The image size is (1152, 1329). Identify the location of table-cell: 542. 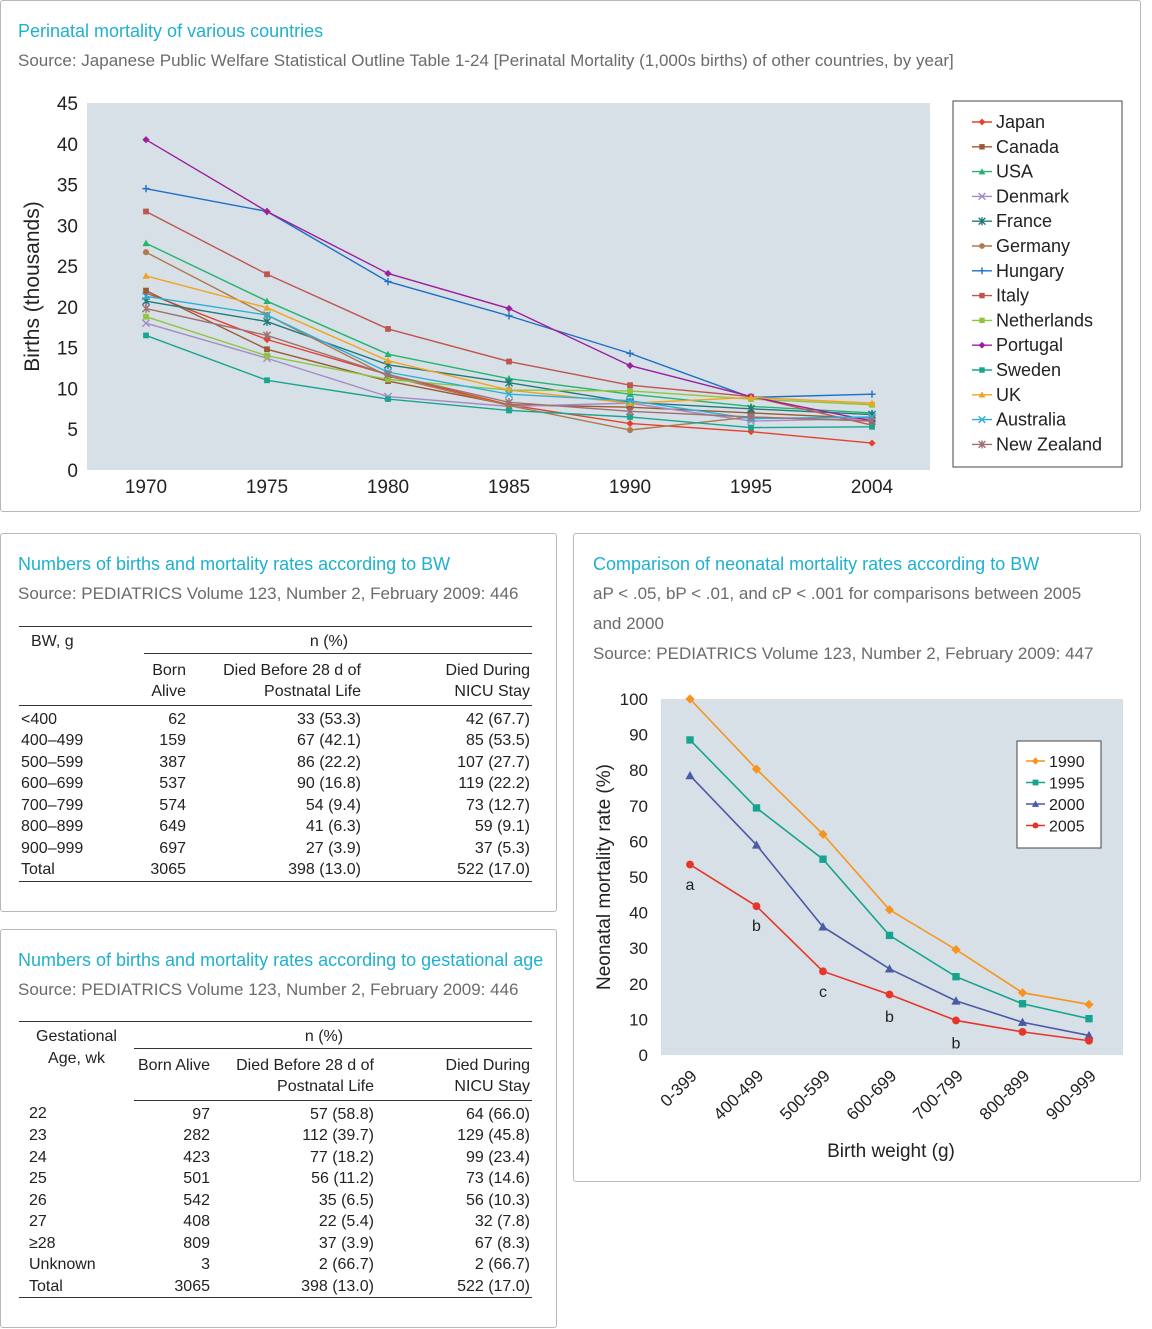
(196, 1200).